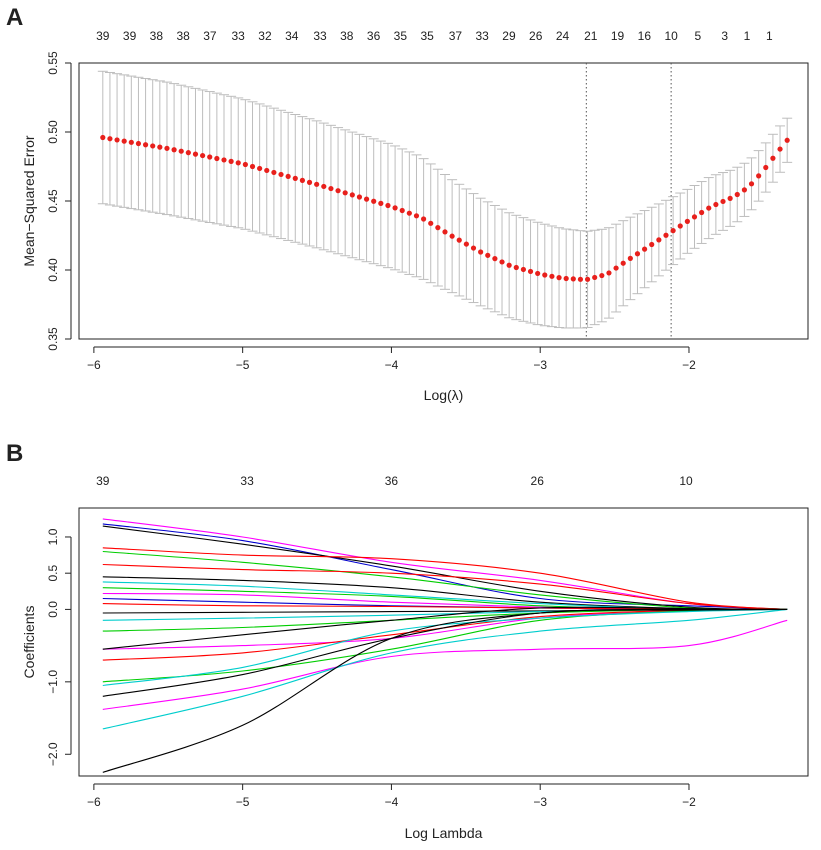  I want to click on x-tick-label: −6, so click(94, 802).